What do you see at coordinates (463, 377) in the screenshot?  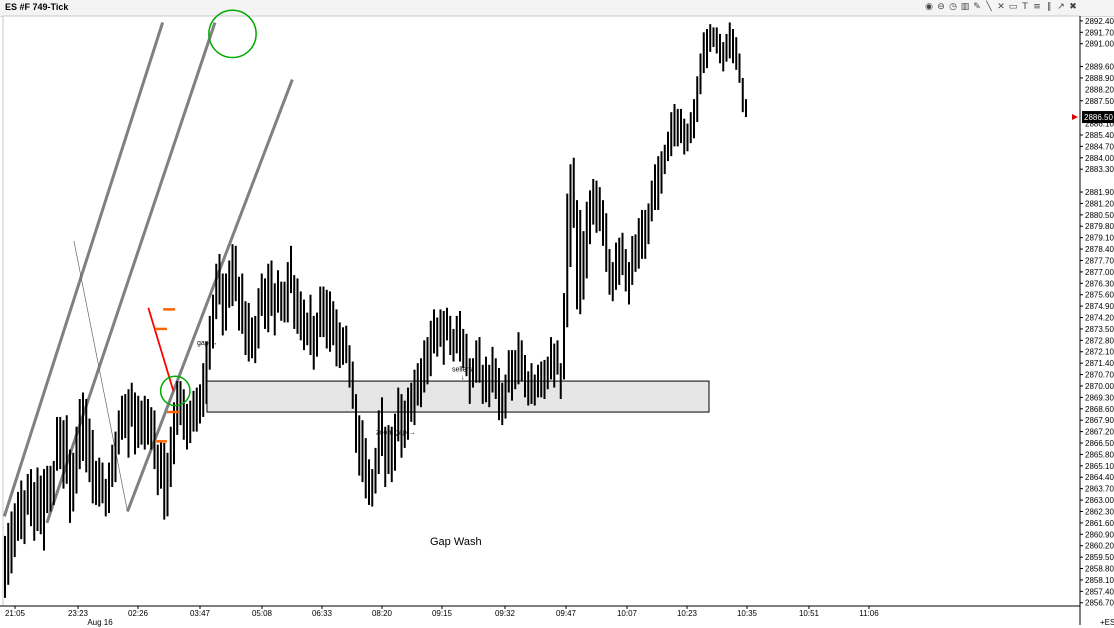 I see `down-arrow-icon: ↓` at bounding box center [463, 377].